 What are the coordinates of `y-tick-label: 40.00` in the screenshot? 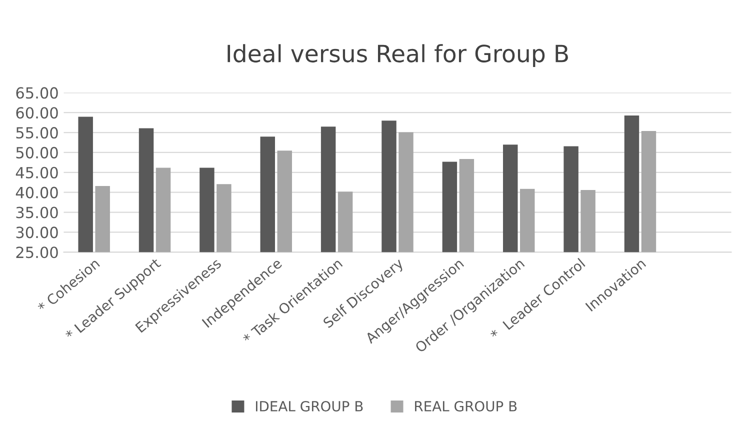 It's located at (37, 192).